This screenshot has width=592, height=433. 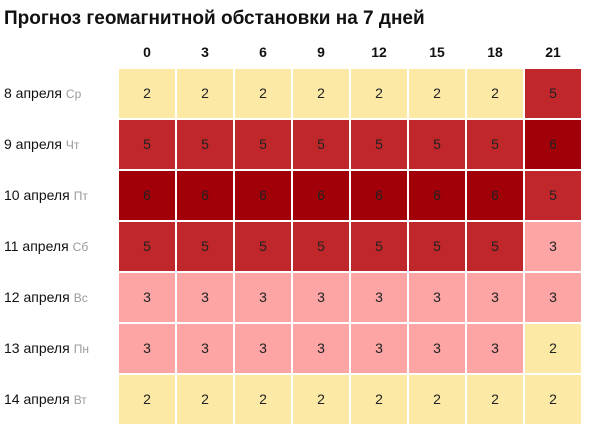 I want to click on row-date: 14 апреля, so click(x=37, y=399).